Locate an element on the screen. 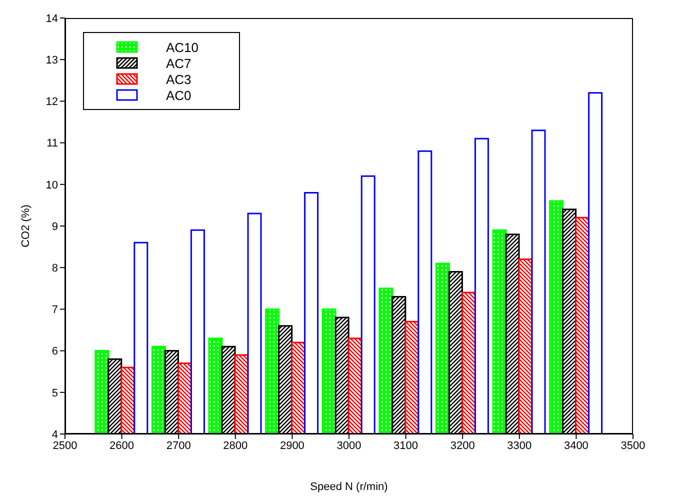 The width and height of the screenshot is (681, 504). legend-label: AC10 is located at coordinates (182, 47).